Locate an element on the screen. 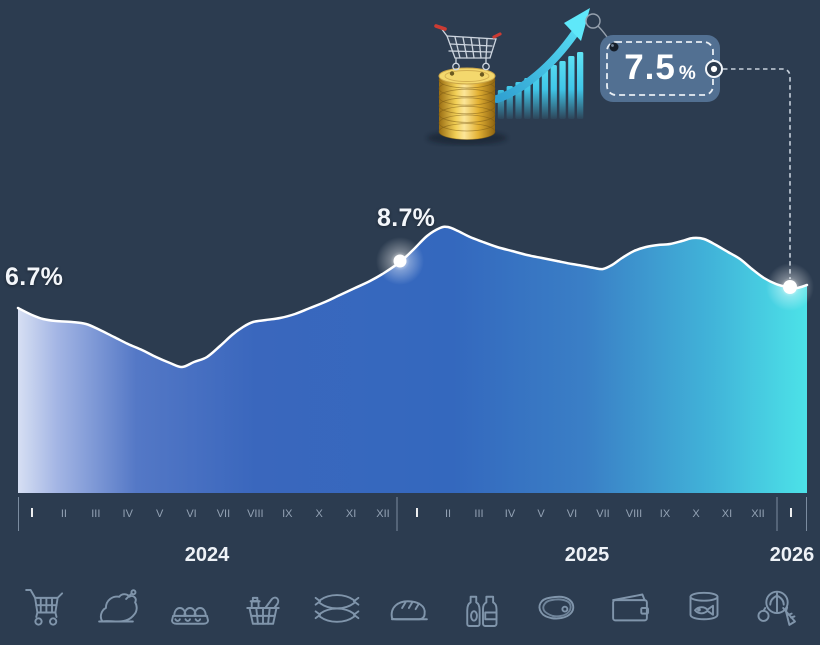  mini-bar-chart is located at coordinates (536, 85).